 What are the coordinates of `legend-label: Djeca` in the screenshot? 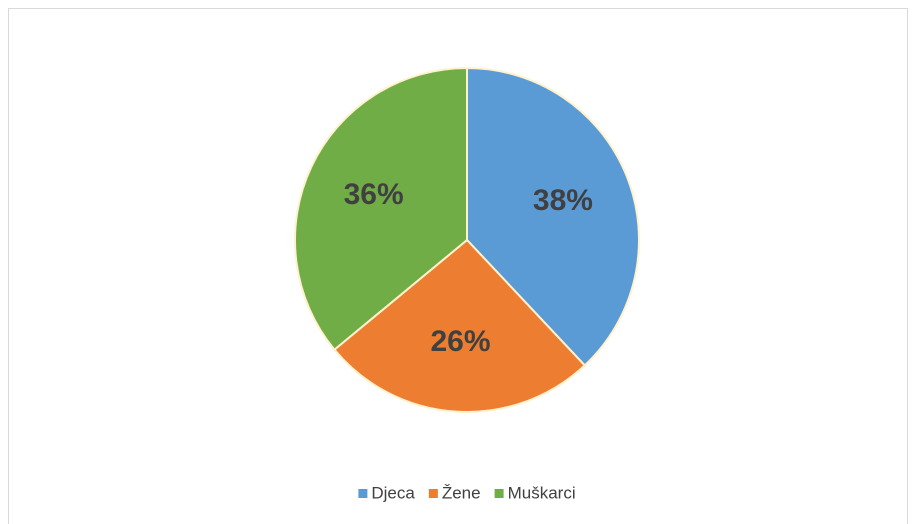 It's located at (393, 492).